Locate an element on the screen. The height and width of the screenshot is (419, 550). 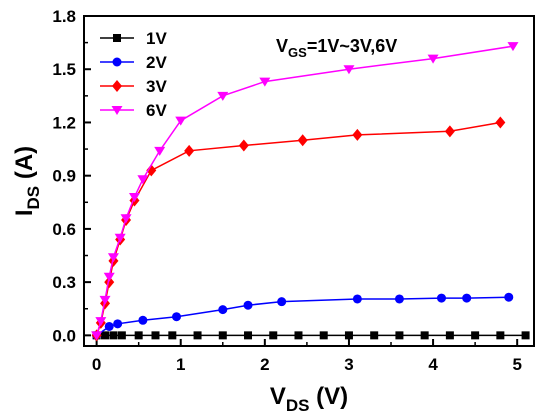
y-axis-label-sub: DS is located at coordinates (33, 198).